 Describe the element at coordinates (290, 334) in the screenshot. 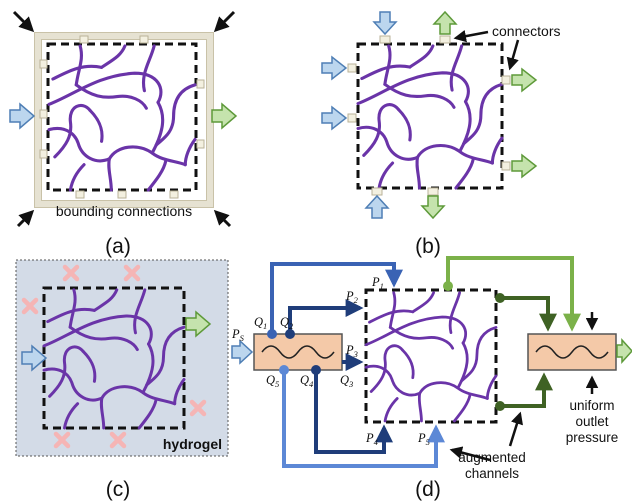

I see `node-q2` at that location.